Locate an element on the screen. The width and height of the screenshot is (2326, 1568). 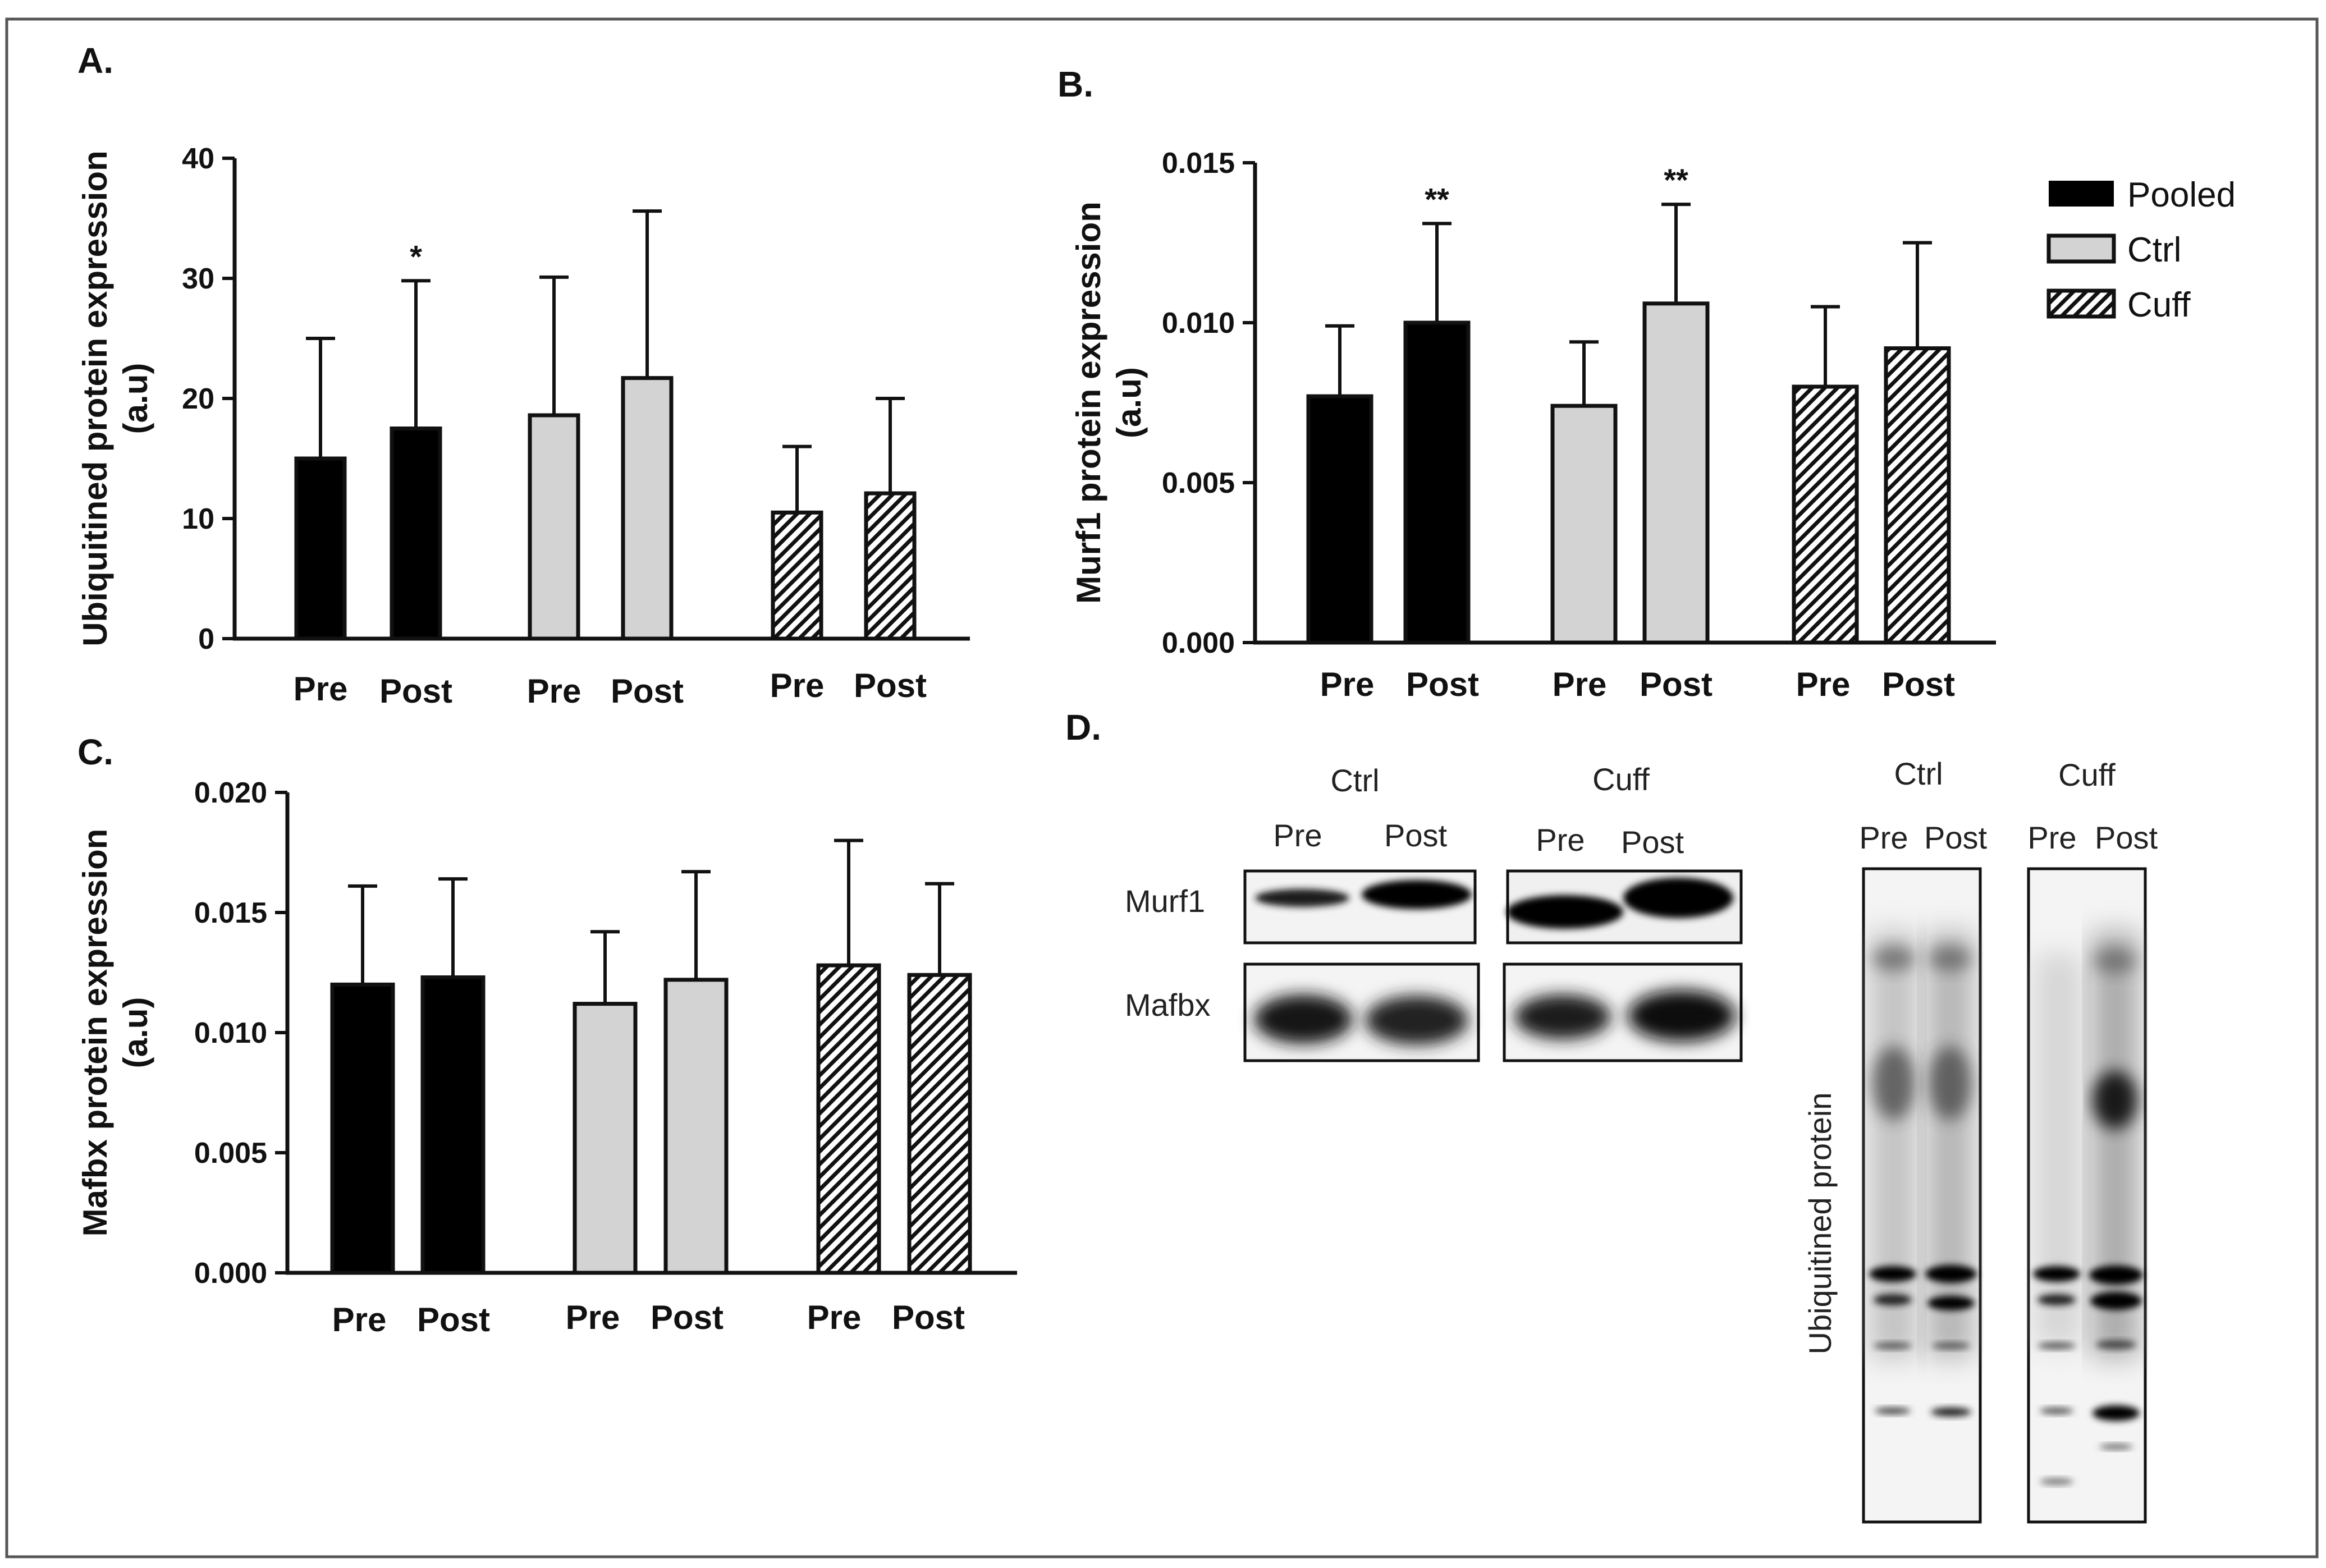
panel-label-a: A. is located at coordinates (95, 61).